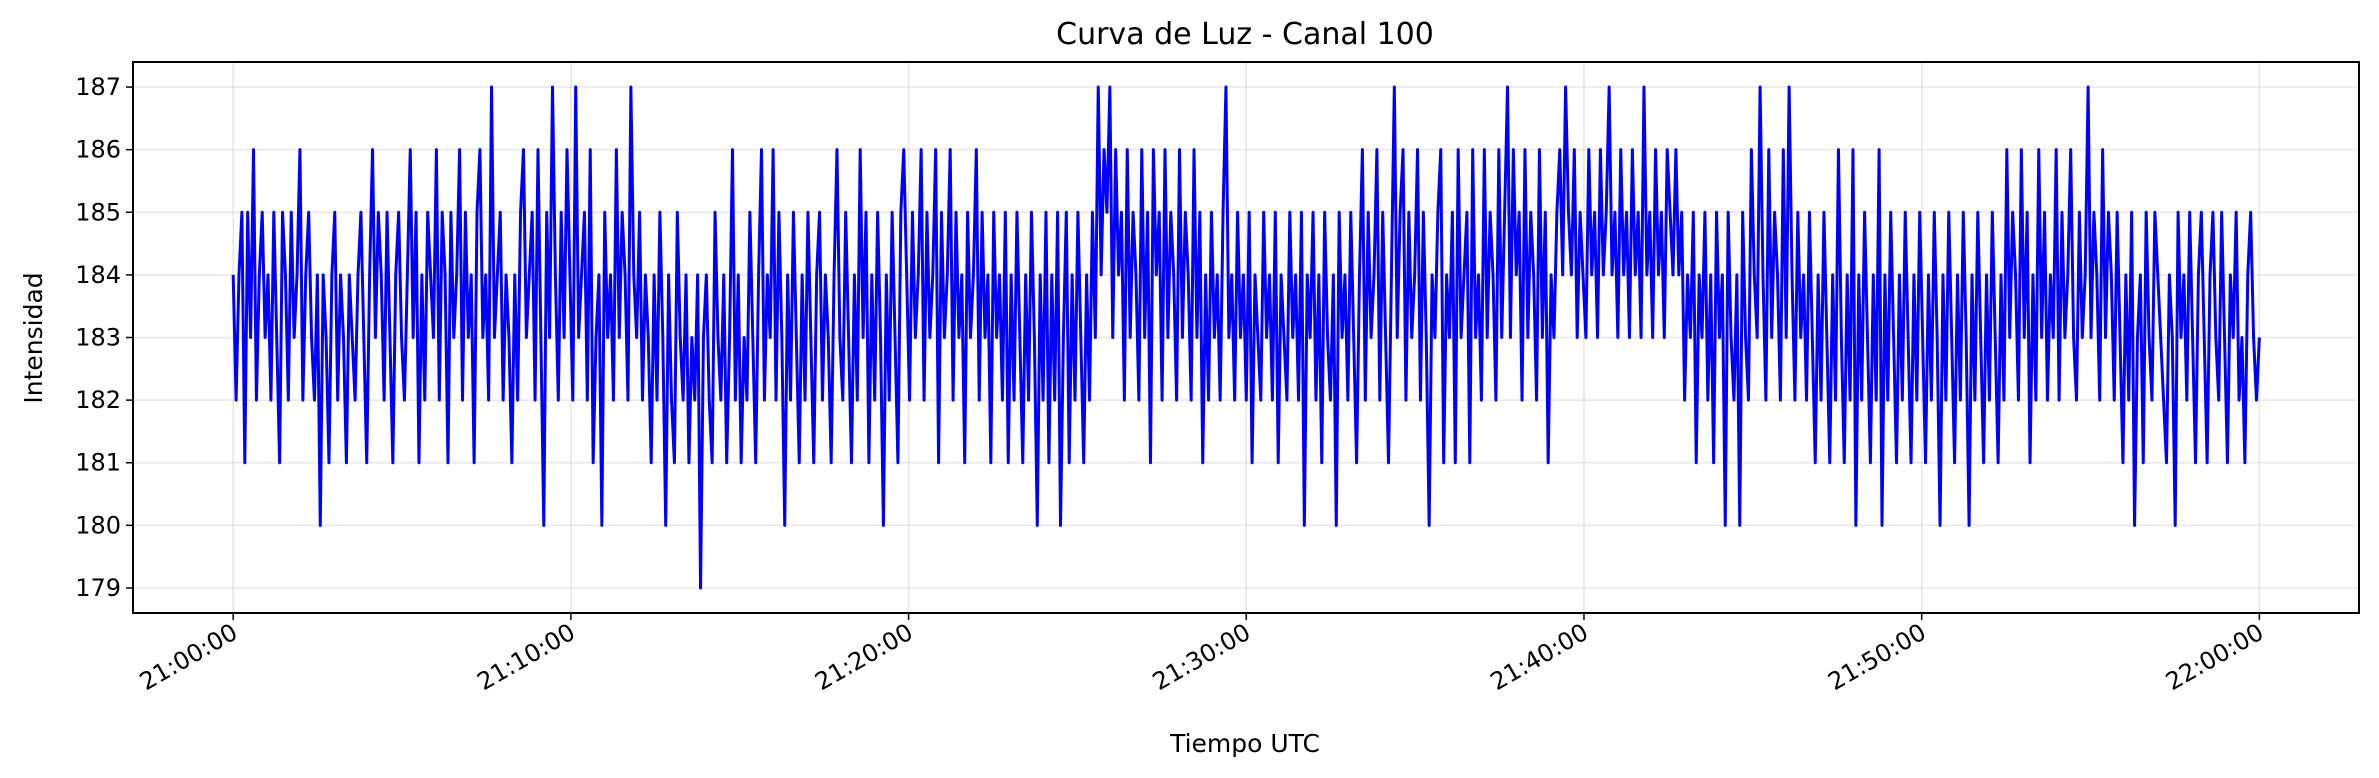 The image size is (2379, 778). What do you see at coordinates (1201, 657) in the screenshot?
I see `x-tick-label: 21:30:00` at bounding box center [1201, 657].